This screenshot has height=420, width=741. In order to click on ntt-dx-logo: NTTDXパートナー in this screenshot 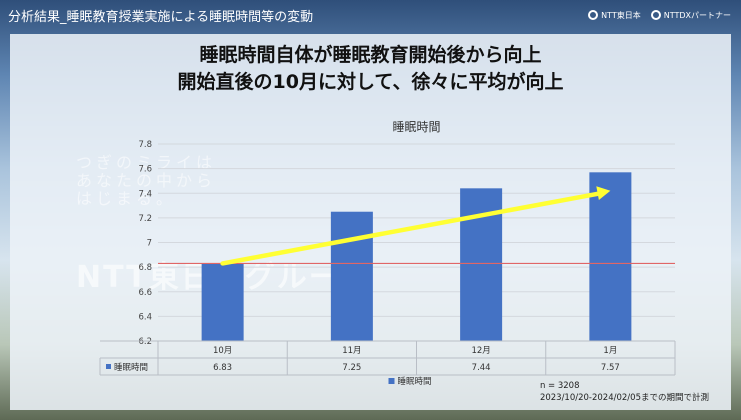, I will do `click(690, 15)`.